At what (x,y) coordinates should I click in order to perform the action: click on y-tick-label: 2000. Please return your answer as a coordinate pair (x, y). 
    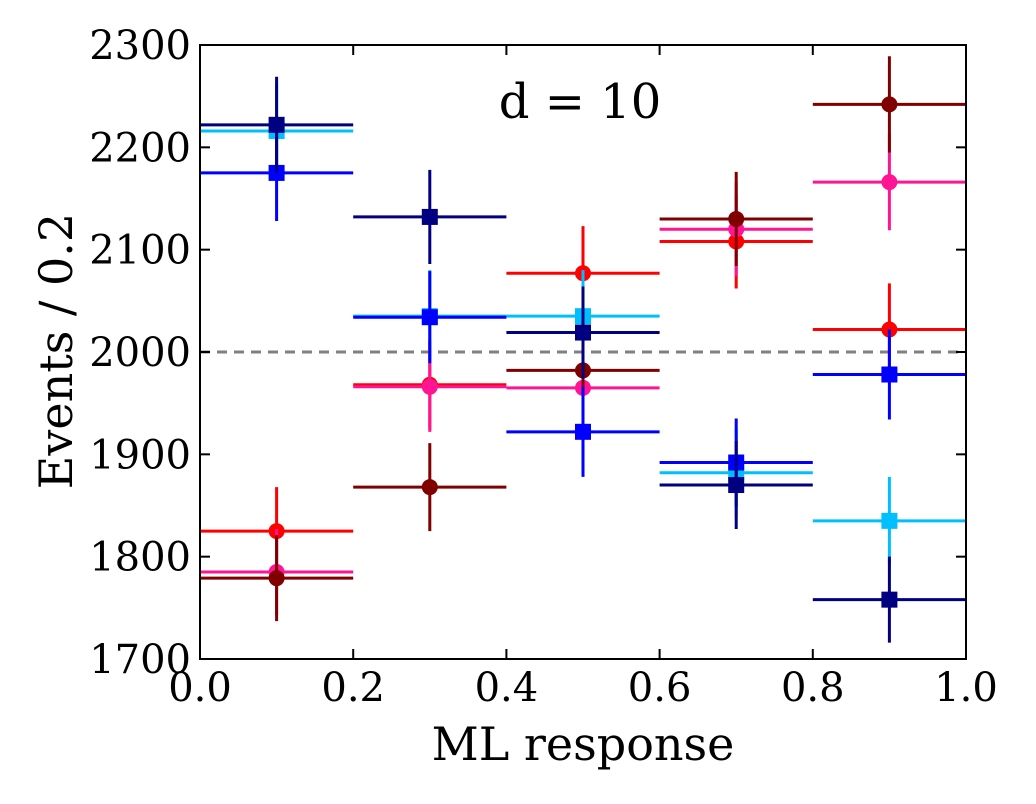
    Looking at the image, I should click on (140, 353).